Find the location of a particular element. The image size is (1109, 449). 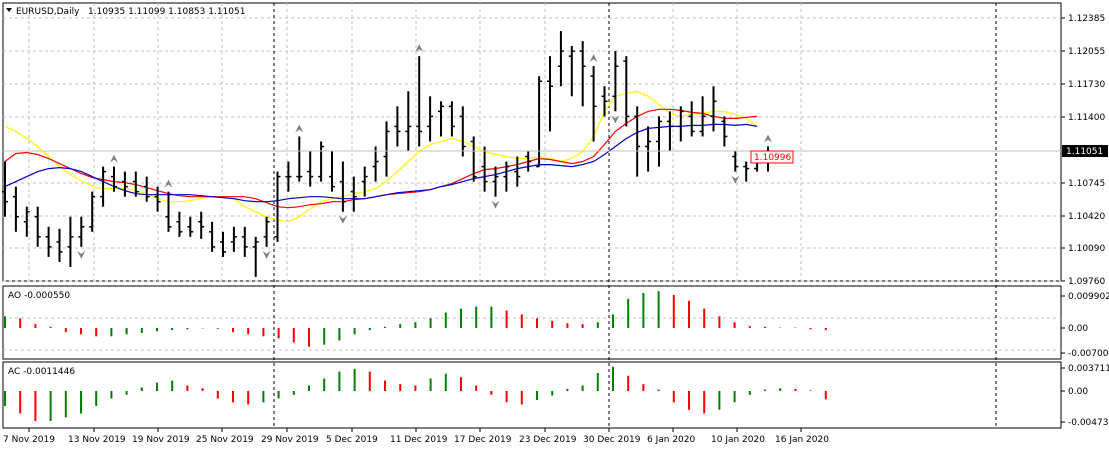

price-tick-label: -0.007004 is located at coordinates (1088, 354).